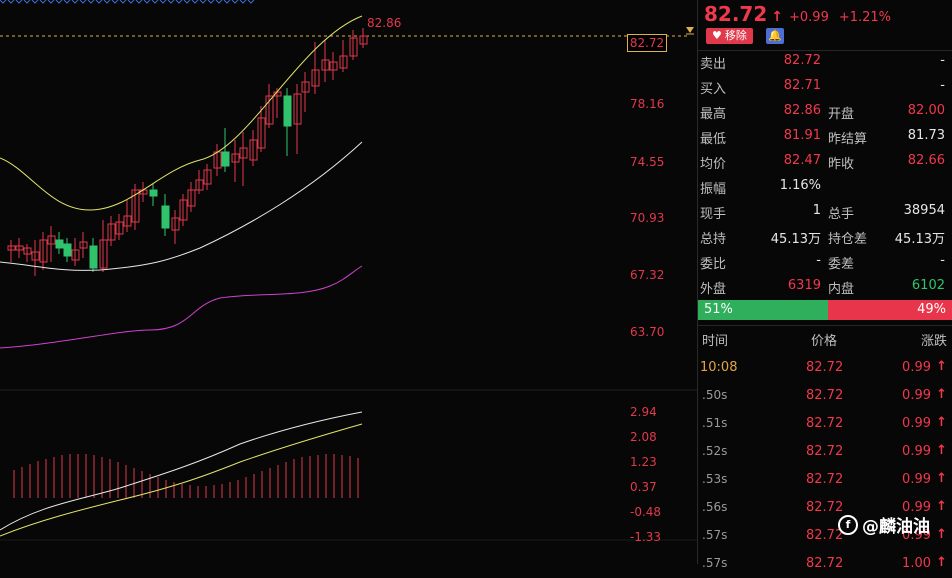 This screenshot has height=578, width=952. I want to click on indicator-axis-tick: 2.08, so click(643, 437).